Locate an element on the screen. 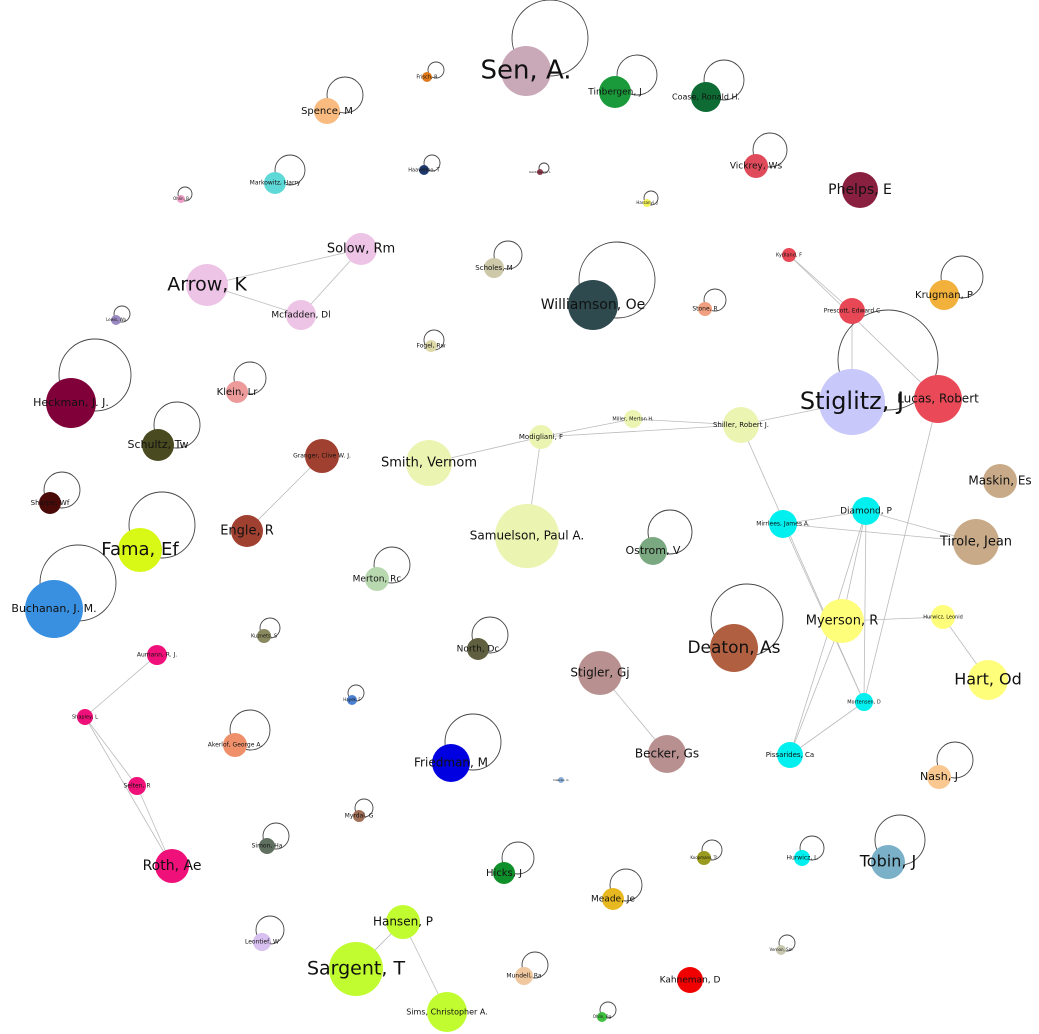 The image size is (1039, 1034). node-label: Stone, R is located at coordinates (704, 309).